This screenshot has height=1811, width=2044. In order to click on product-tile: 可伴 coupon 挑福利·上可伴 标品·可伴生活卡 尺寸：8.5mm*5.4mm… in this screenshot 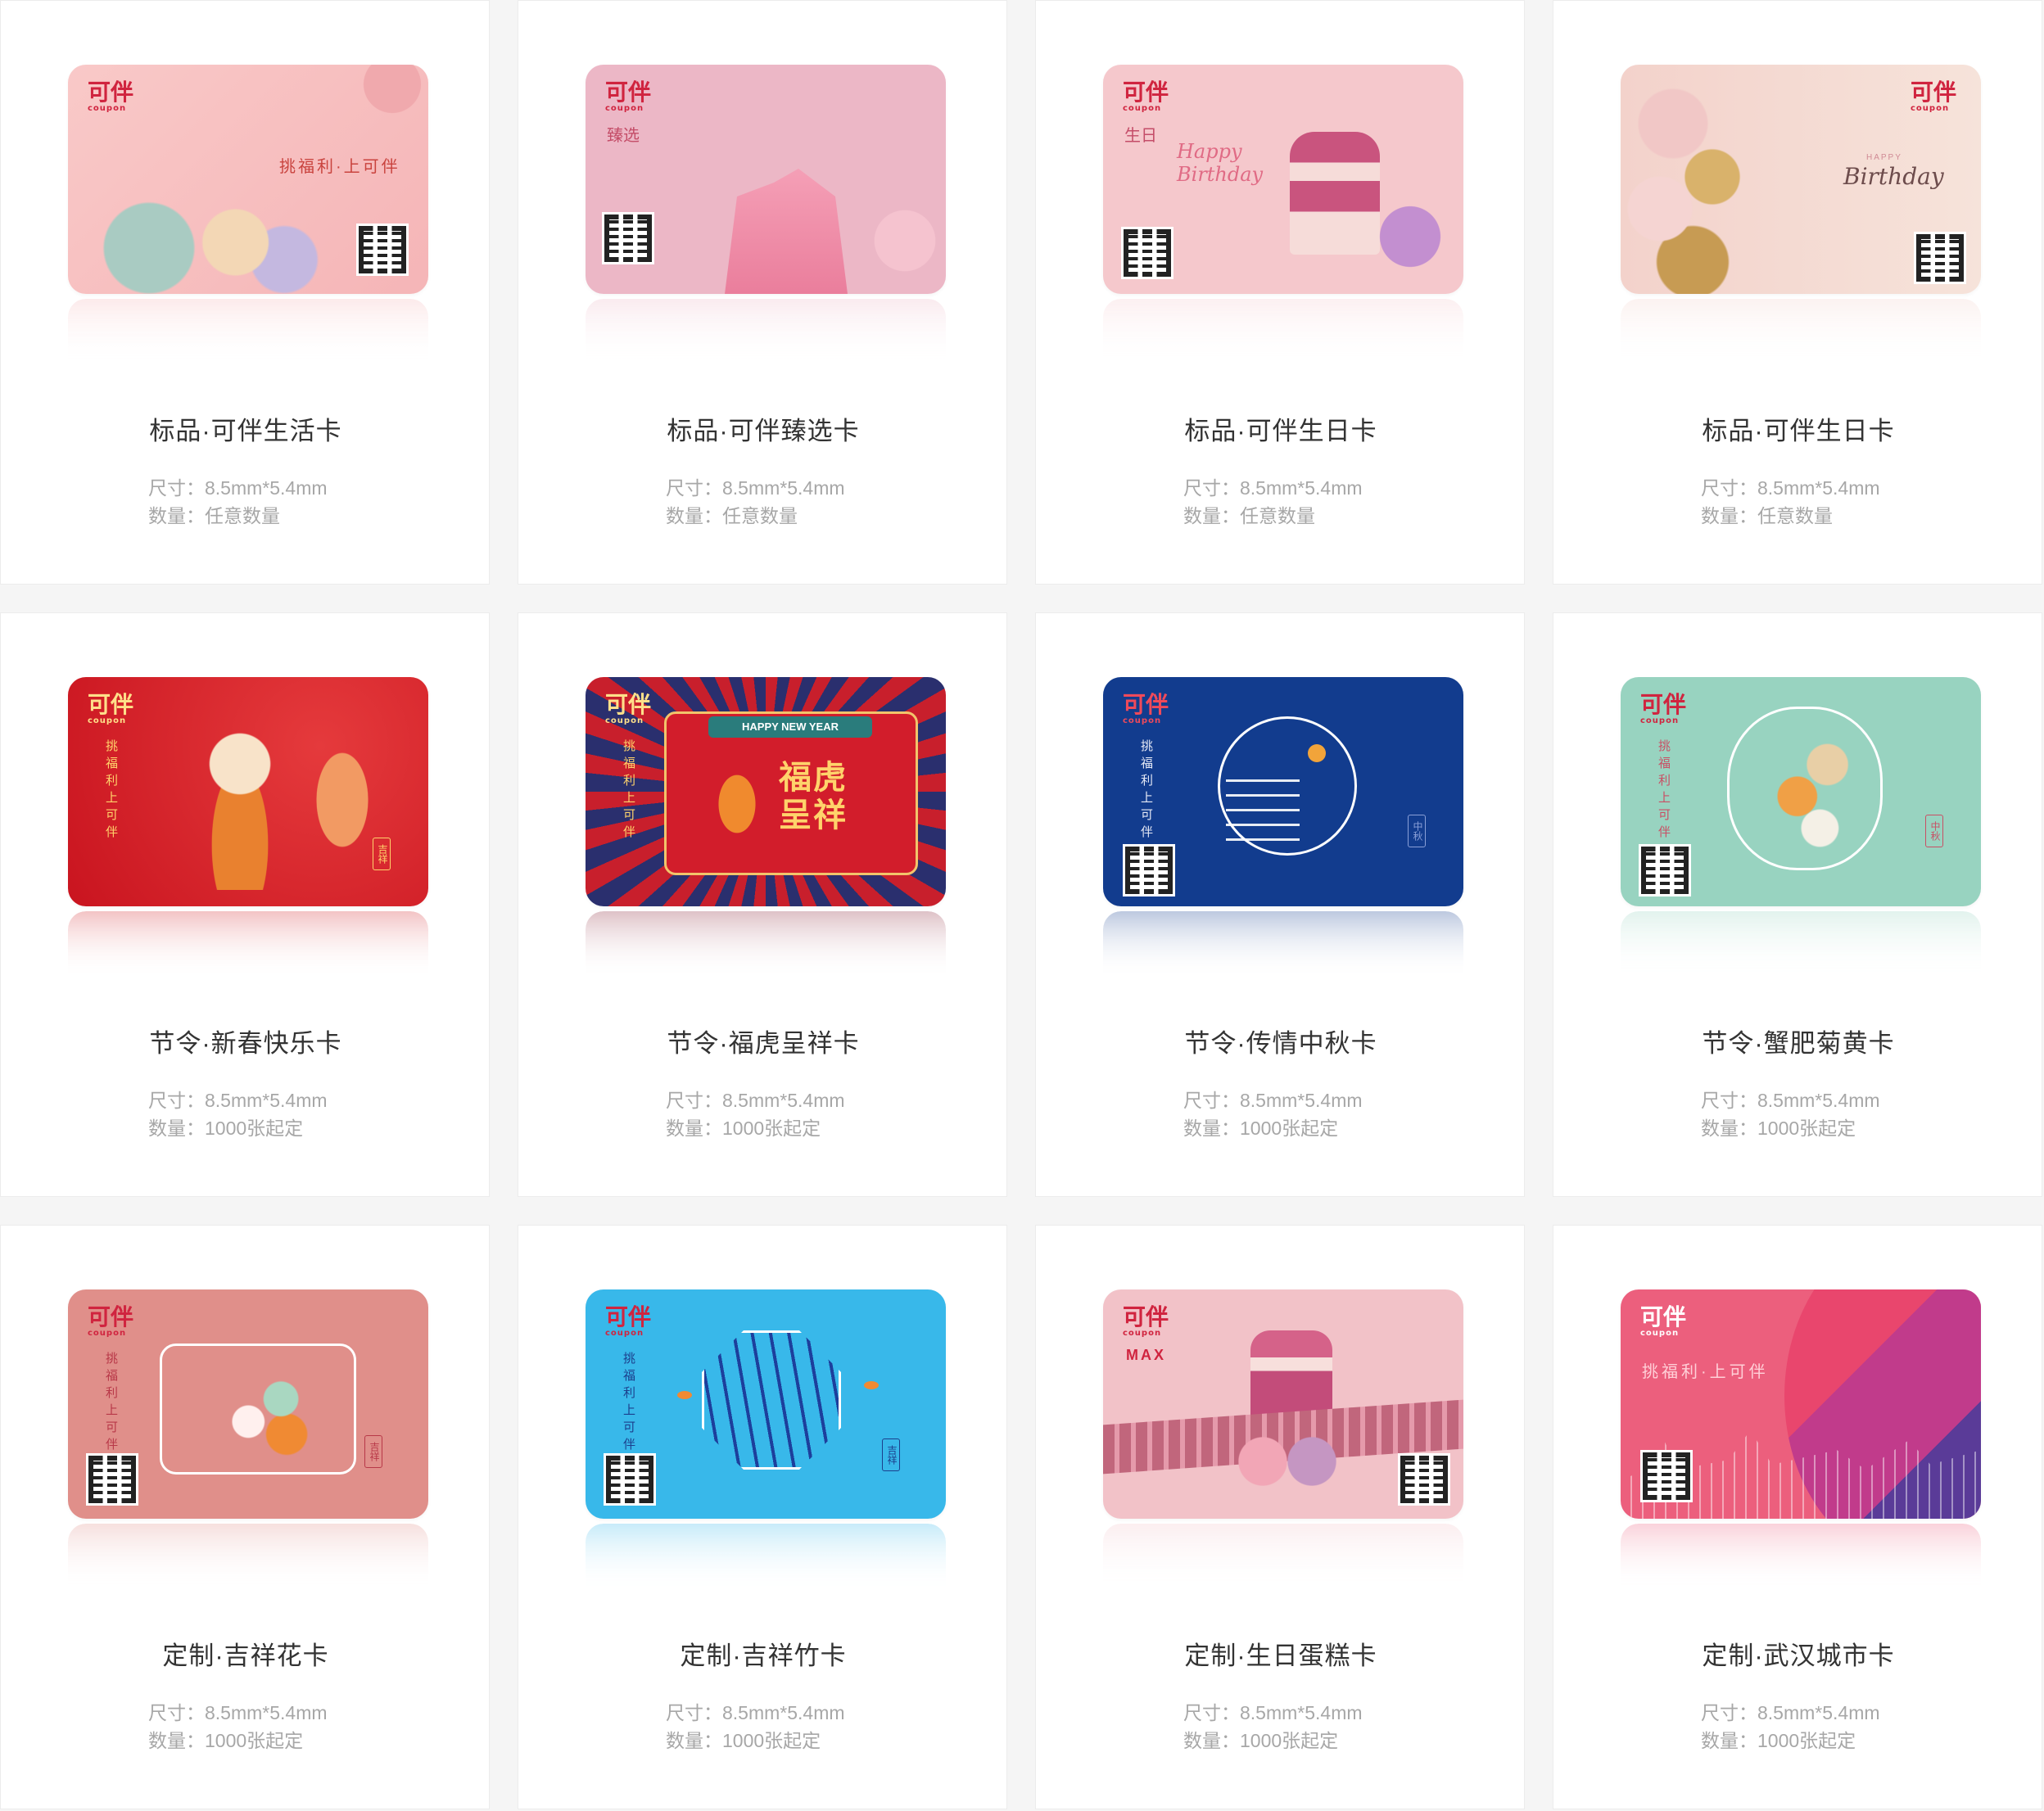, I will do `click(245, 292)`.